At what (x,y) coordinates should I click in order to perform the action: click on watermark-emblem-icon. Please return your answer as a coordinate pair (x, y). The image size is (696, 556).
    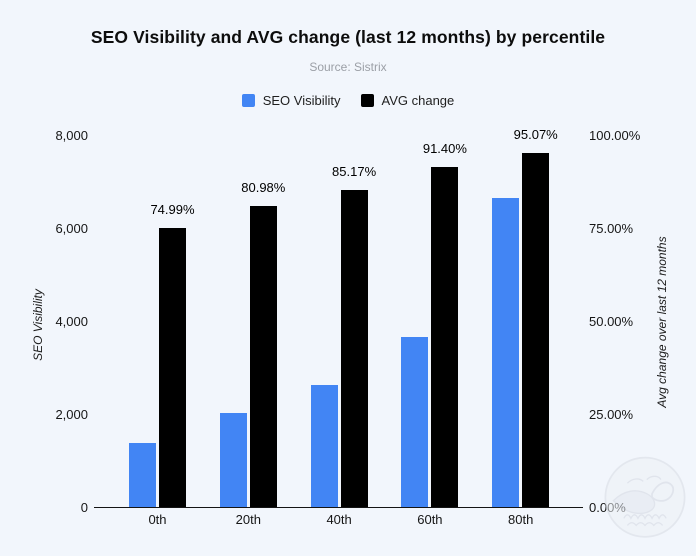
    Looking at the image, I should click on (645, 497).